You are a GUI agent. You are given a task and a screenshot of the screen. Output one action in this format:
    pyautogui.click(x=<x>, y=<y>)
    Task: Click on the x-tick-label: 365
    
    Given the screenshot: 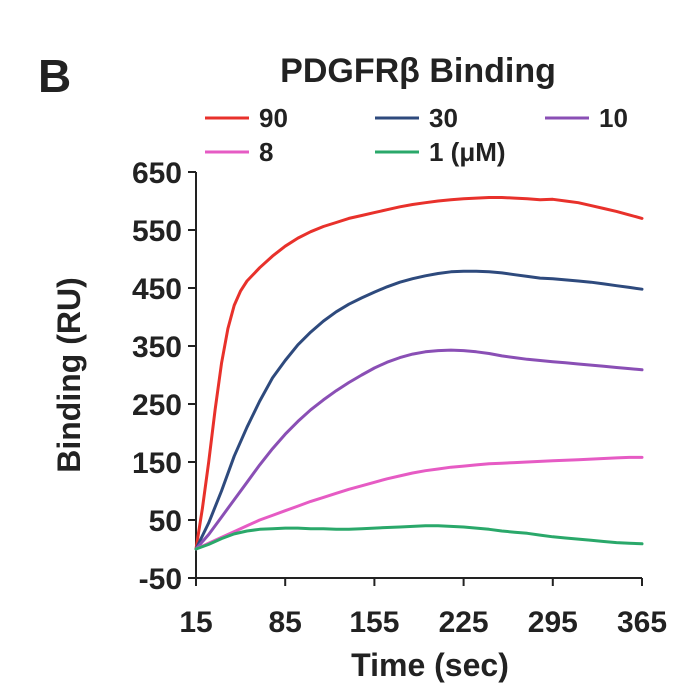 What is the action you would take?
    pyautogui.click(x=642, y=622)
    